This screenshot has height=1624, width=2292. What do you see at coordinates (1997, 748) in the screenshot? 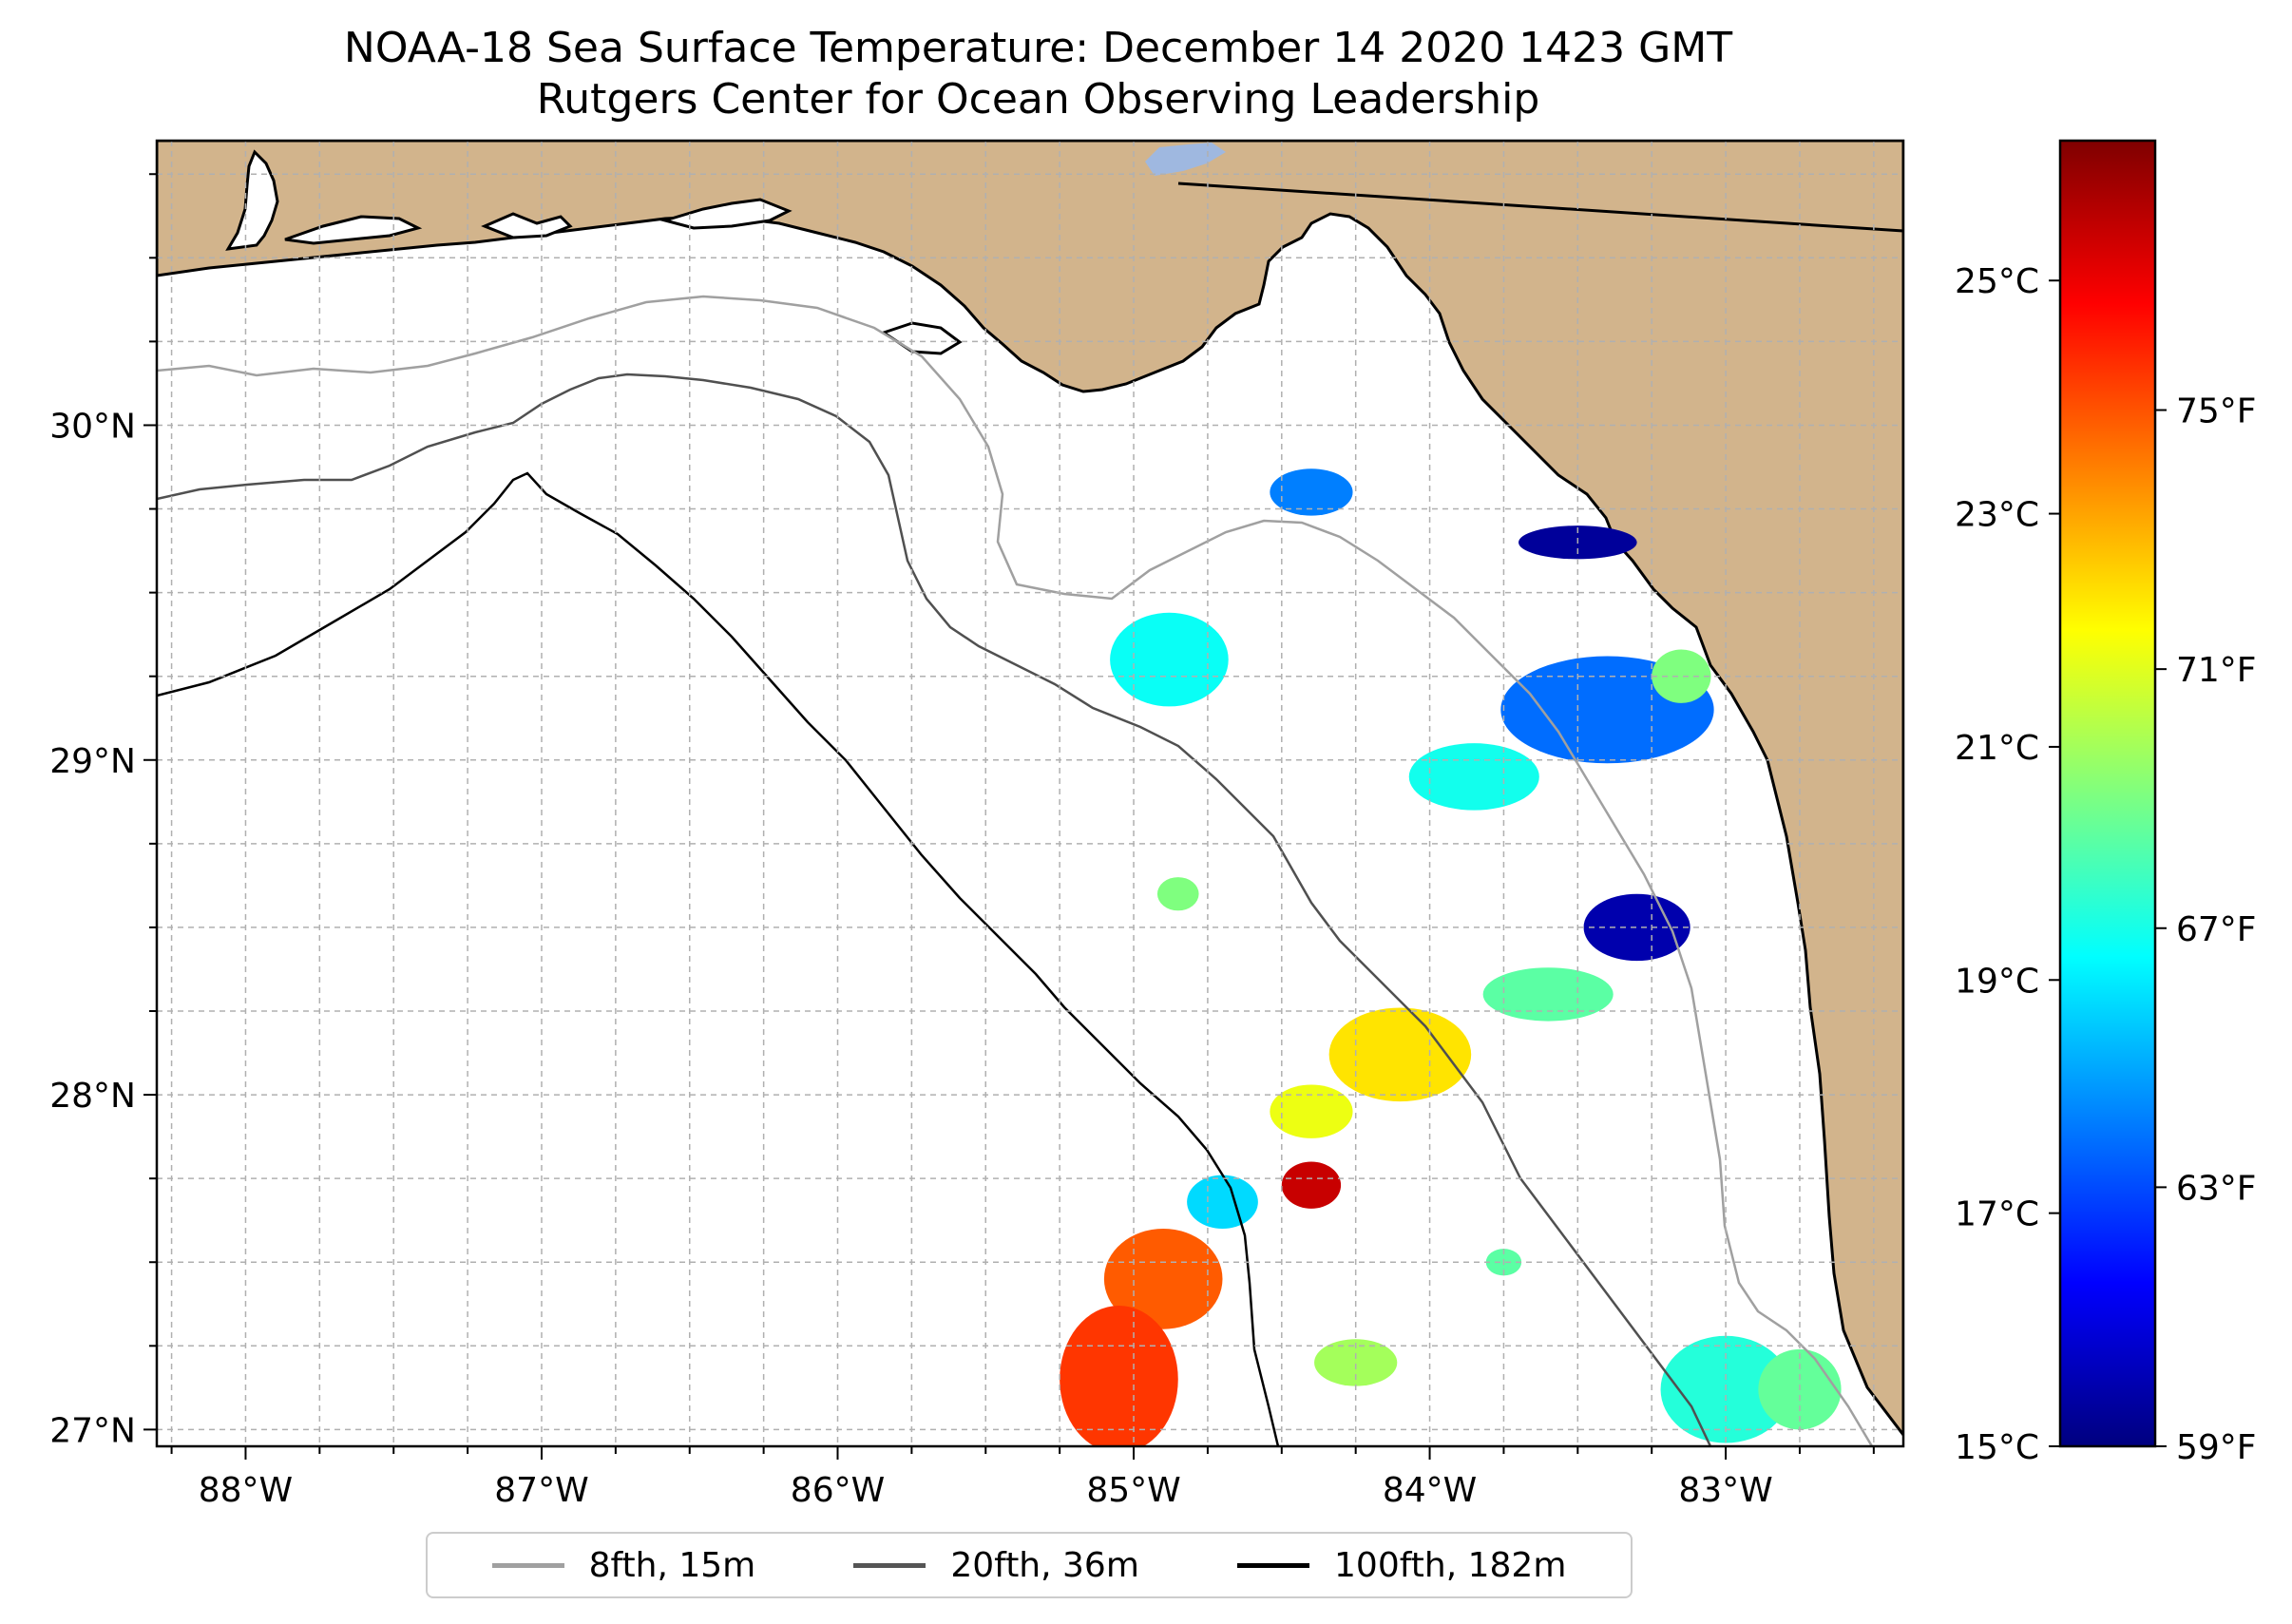
I see `celsius-tick-label: 21°C` at bounding box center [1997, 748].